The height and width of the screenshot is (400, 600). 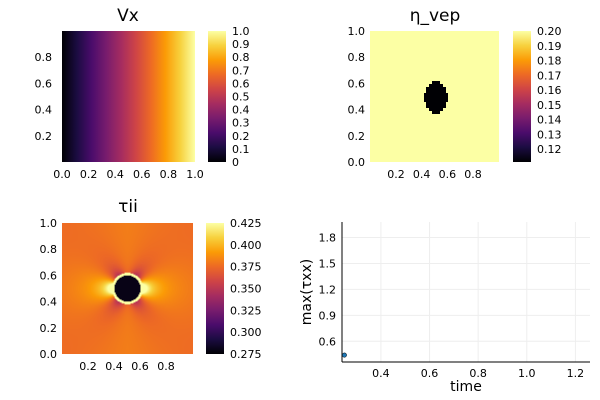 What do you see at coordinates (241, 149) in the screenshot?
I see `colorbar-tick-label: 0.1` at bounding box center [241, 149].